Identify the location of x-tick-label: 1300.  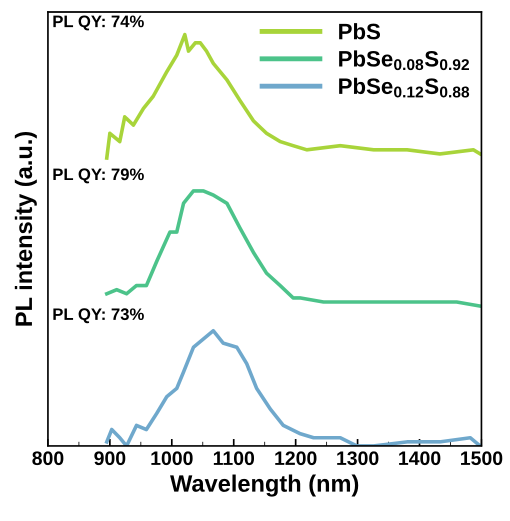
(357, 458).